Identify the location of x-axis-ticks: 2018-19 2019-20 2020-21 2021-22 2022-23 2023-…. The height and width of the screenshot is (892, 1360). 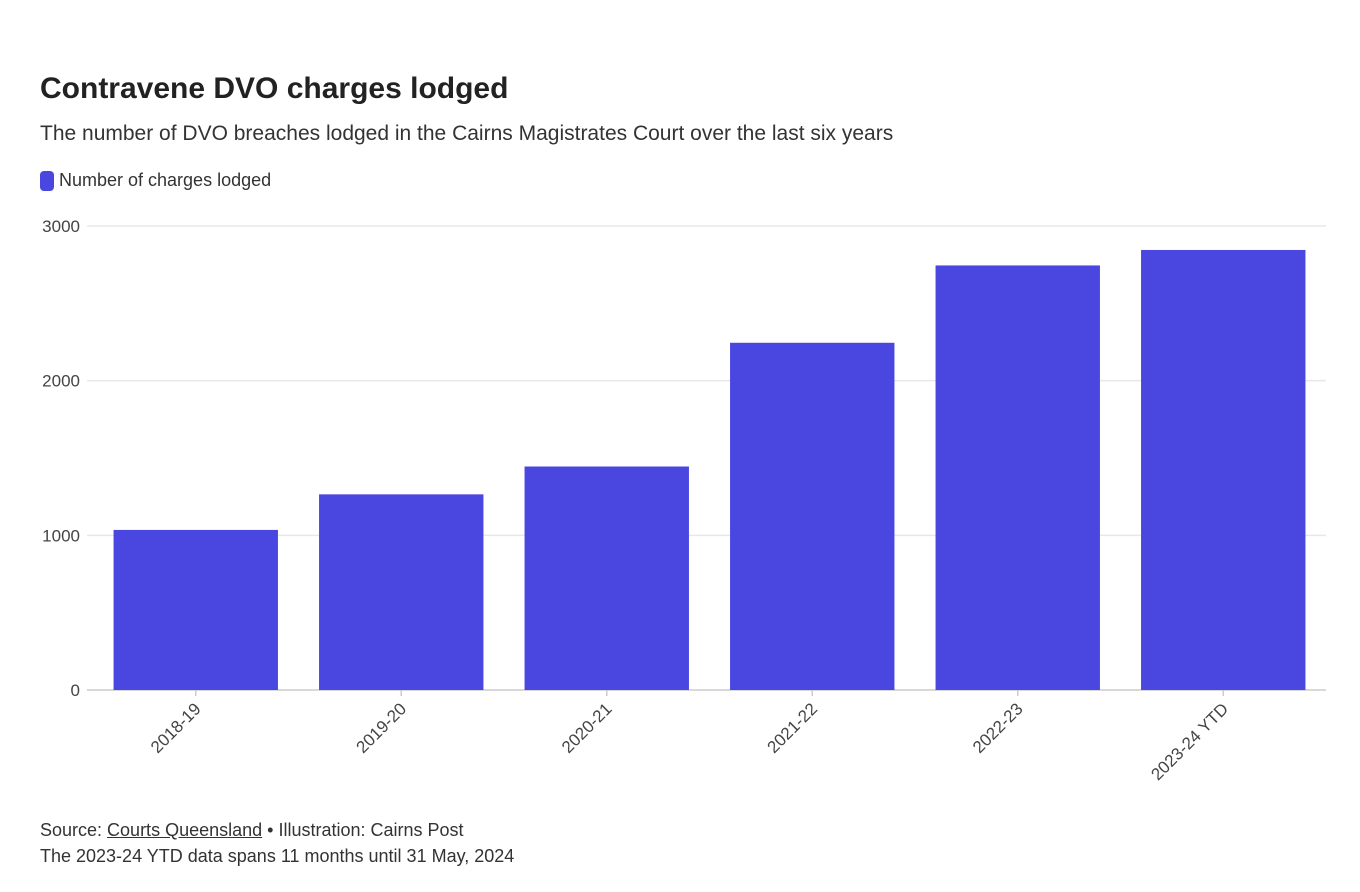
(689, 737).